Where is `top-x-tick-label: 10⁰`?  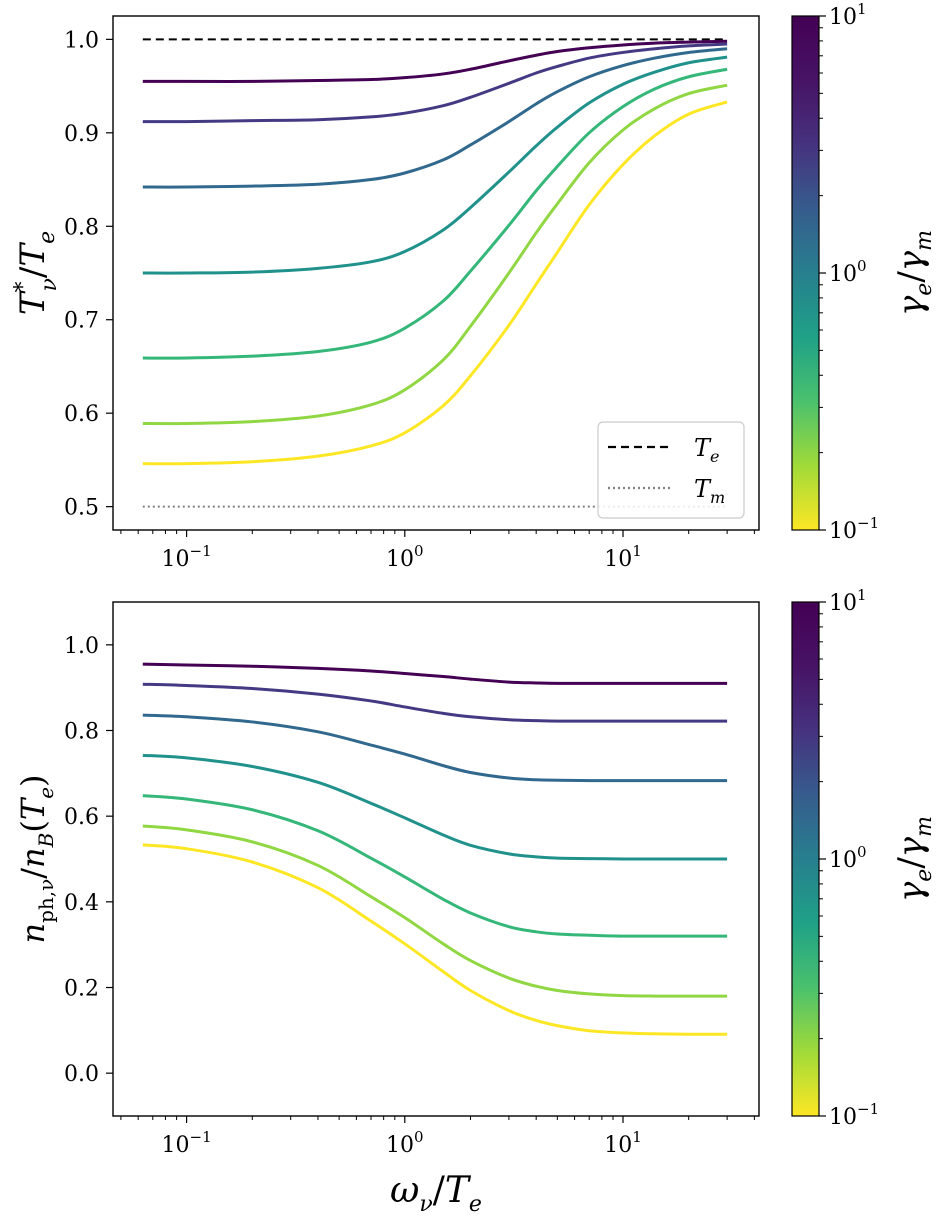
top-x-tick-label: 10⁰ is located at coordinates (405, 557).